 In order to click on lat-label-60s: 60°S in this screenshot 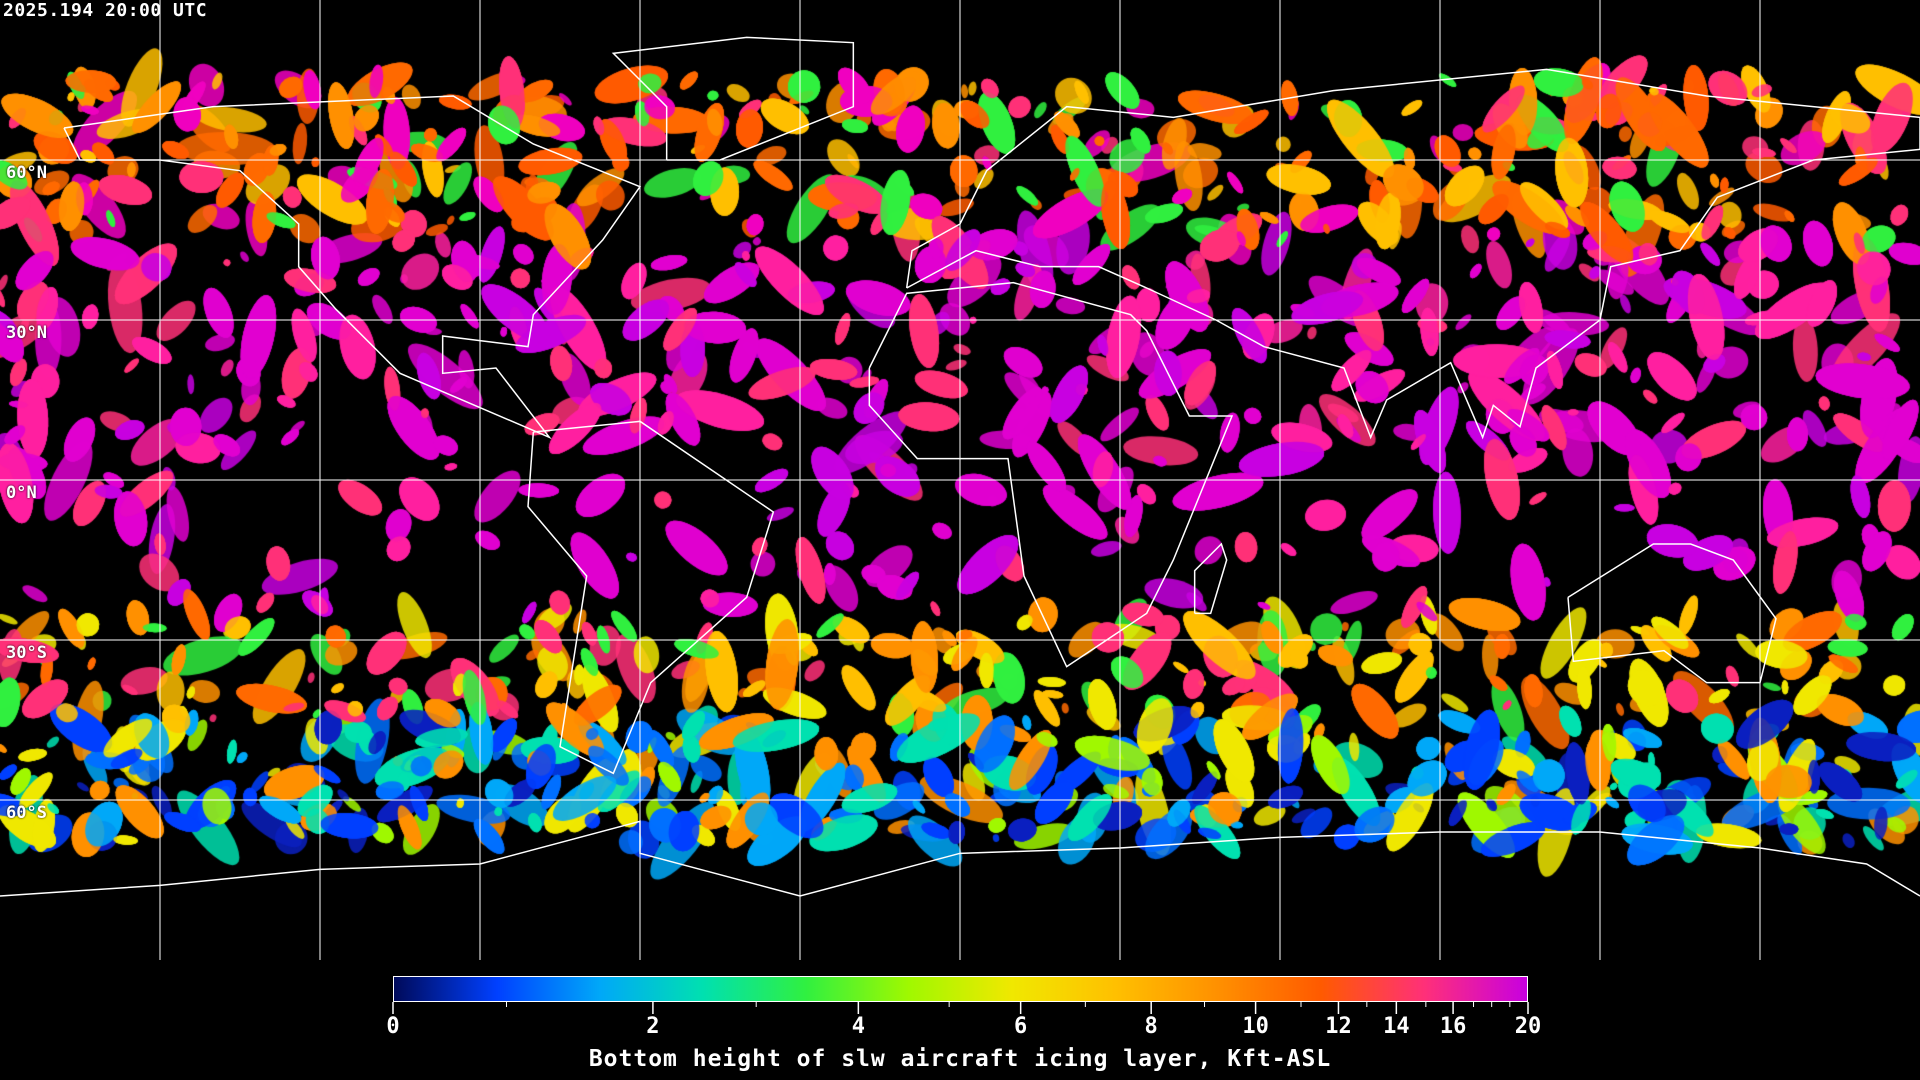, I will do `click(26, 813)`.